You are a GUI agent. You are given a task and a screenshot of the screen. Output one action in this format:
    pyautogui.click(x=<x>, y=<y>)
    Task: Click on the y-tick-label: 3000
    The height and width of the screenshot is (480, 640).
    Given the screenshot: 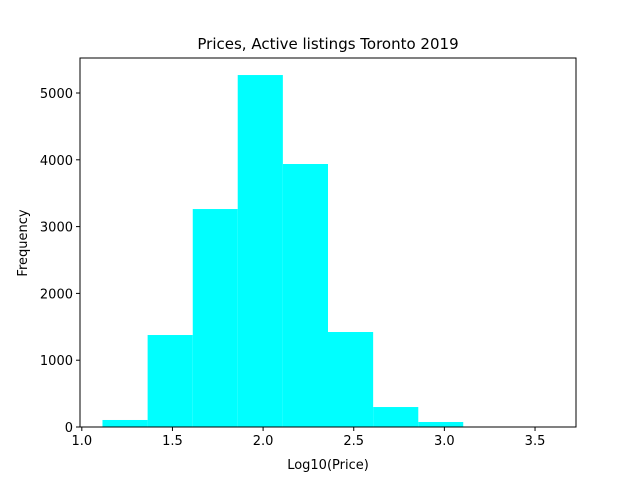 What is the action you would take?
    pyautogui.click(x=56, y=228)
    